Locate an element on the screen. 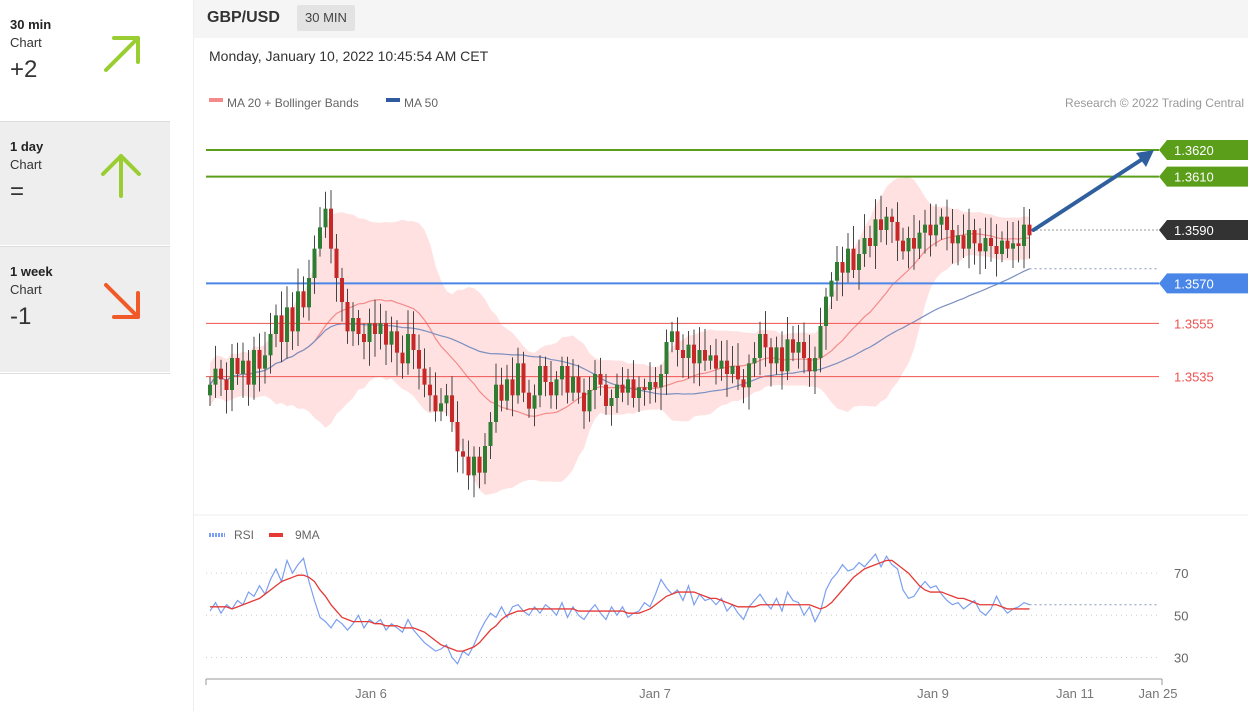  timeframe-1day: 1 day Chart = is located at coordinates (85, 183).